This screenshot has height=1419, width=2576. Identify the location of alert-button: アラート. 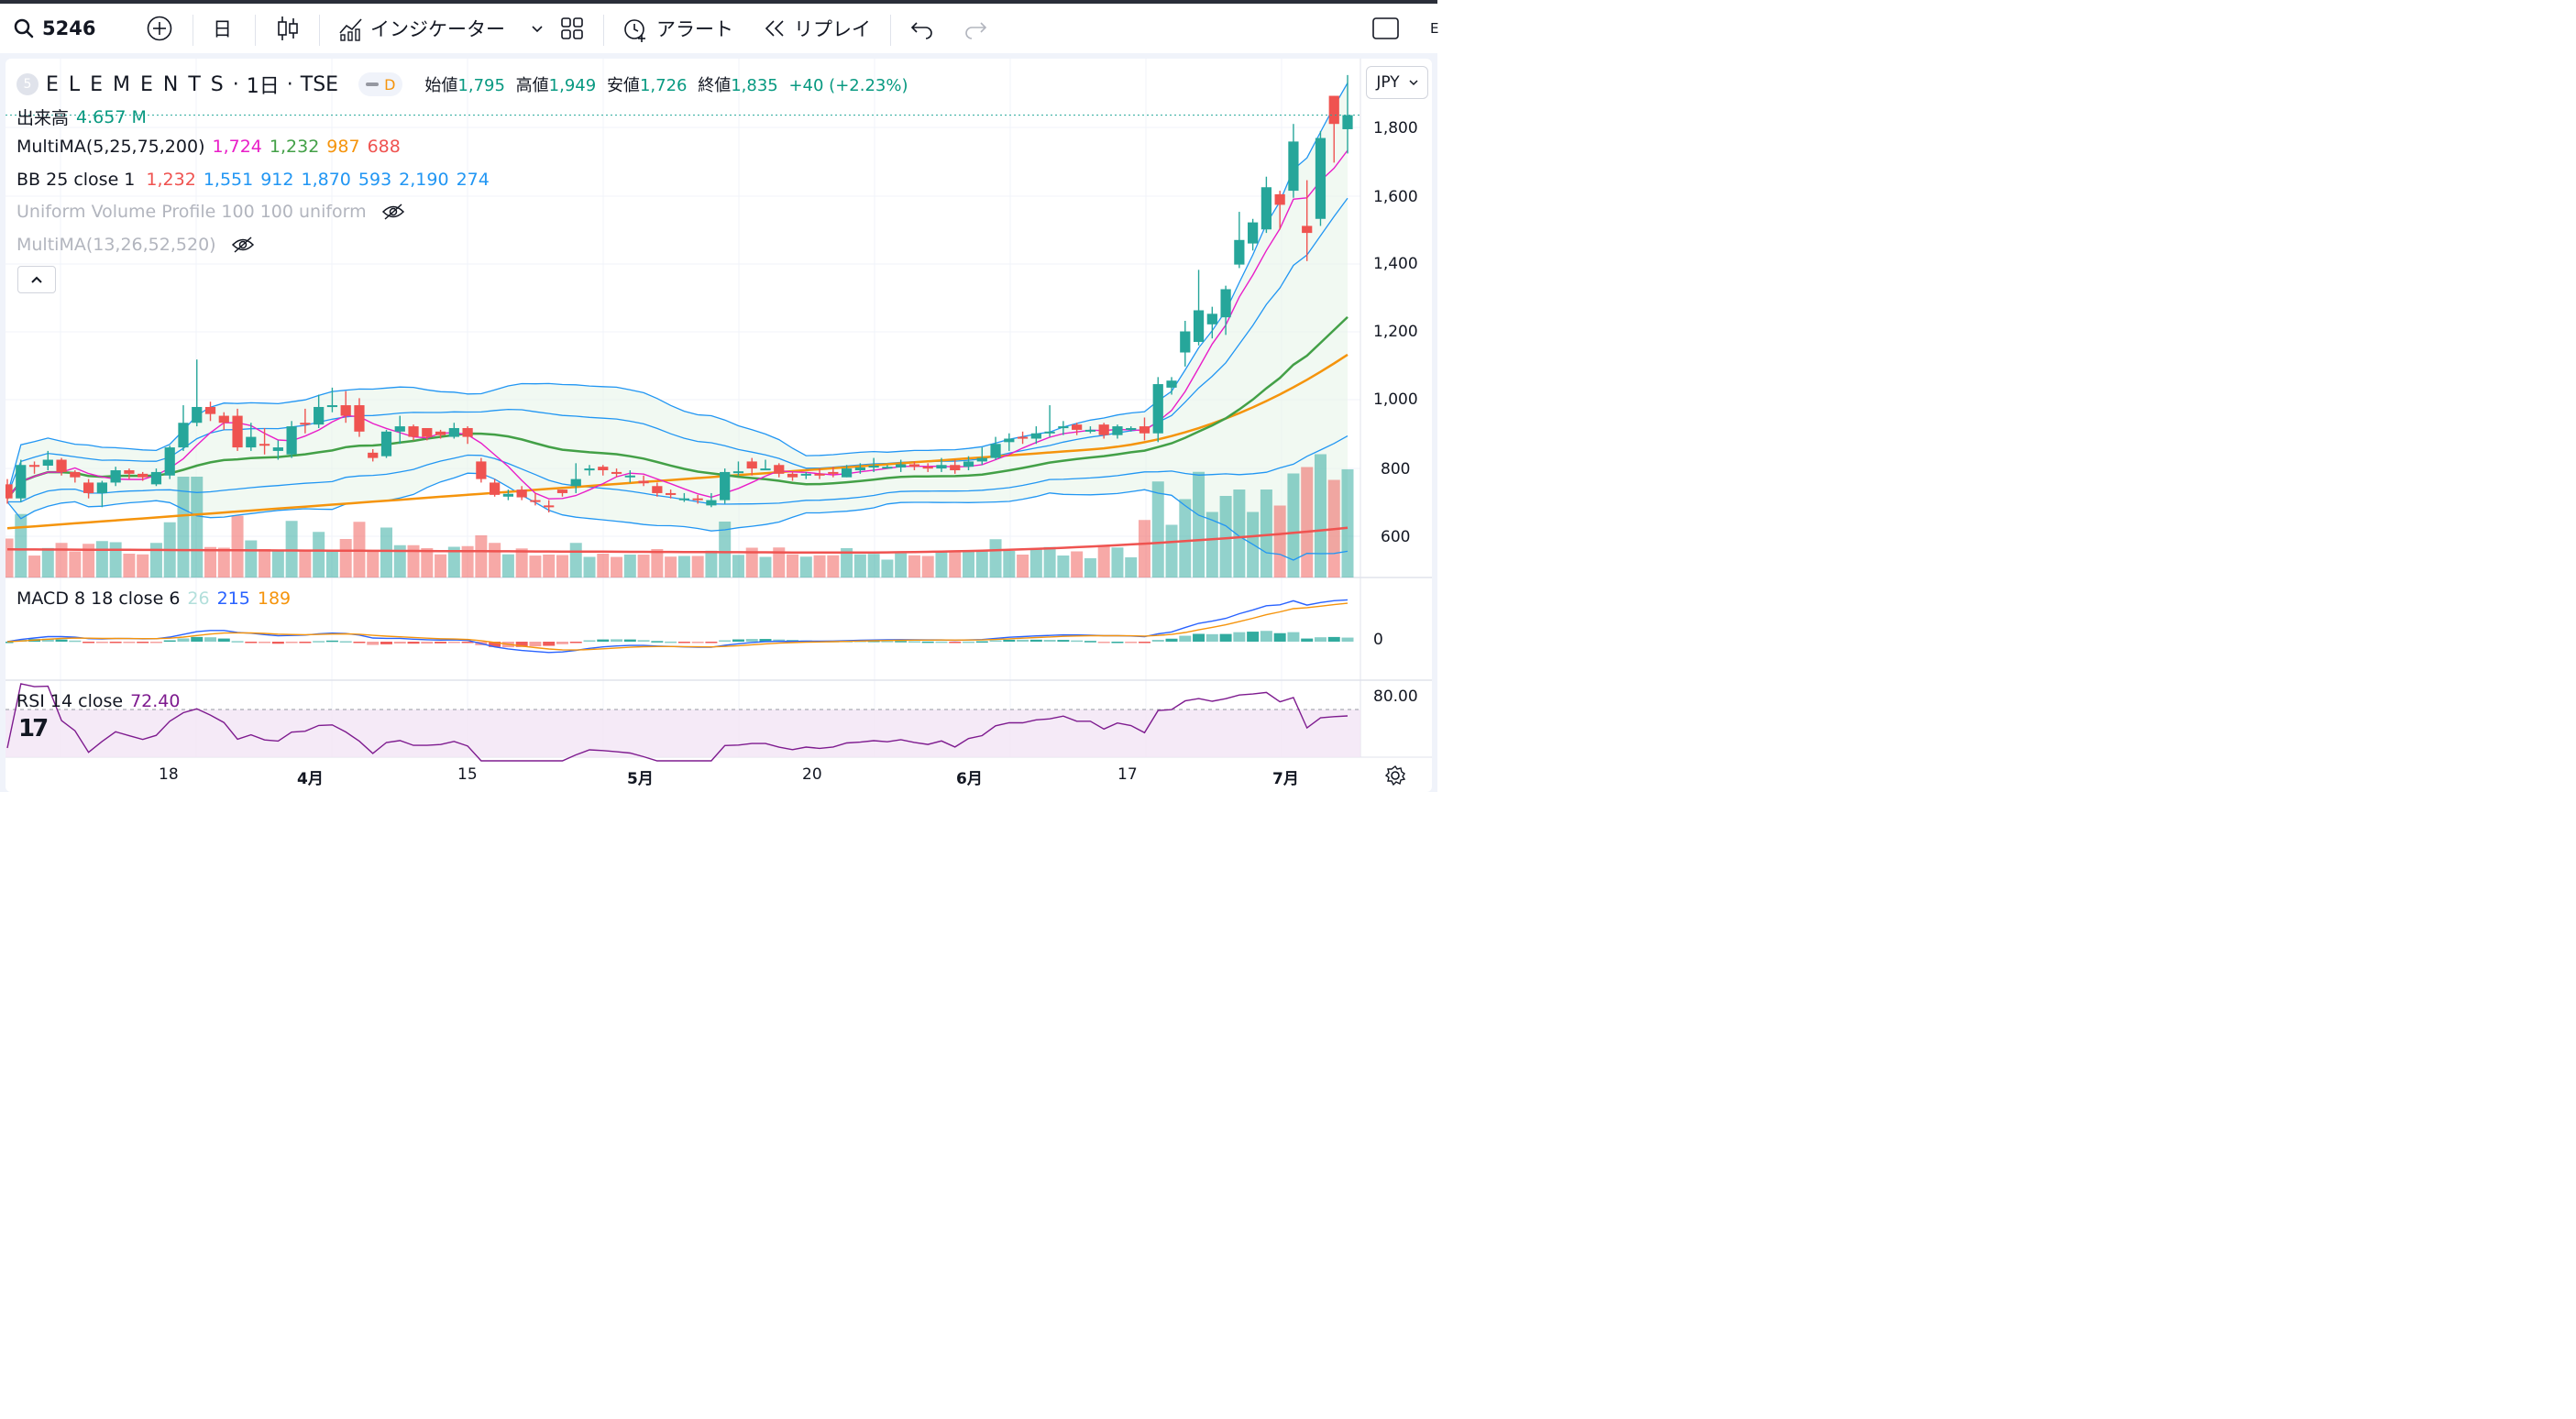
(678, 28).